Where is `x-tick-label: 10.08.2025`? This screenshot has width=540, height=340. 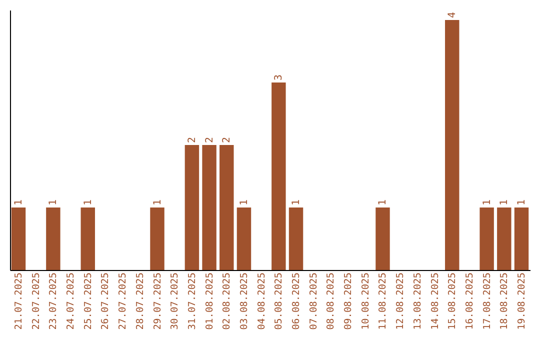
x-tick-label: 10.08.2025 is located at coordinates (366, 301).